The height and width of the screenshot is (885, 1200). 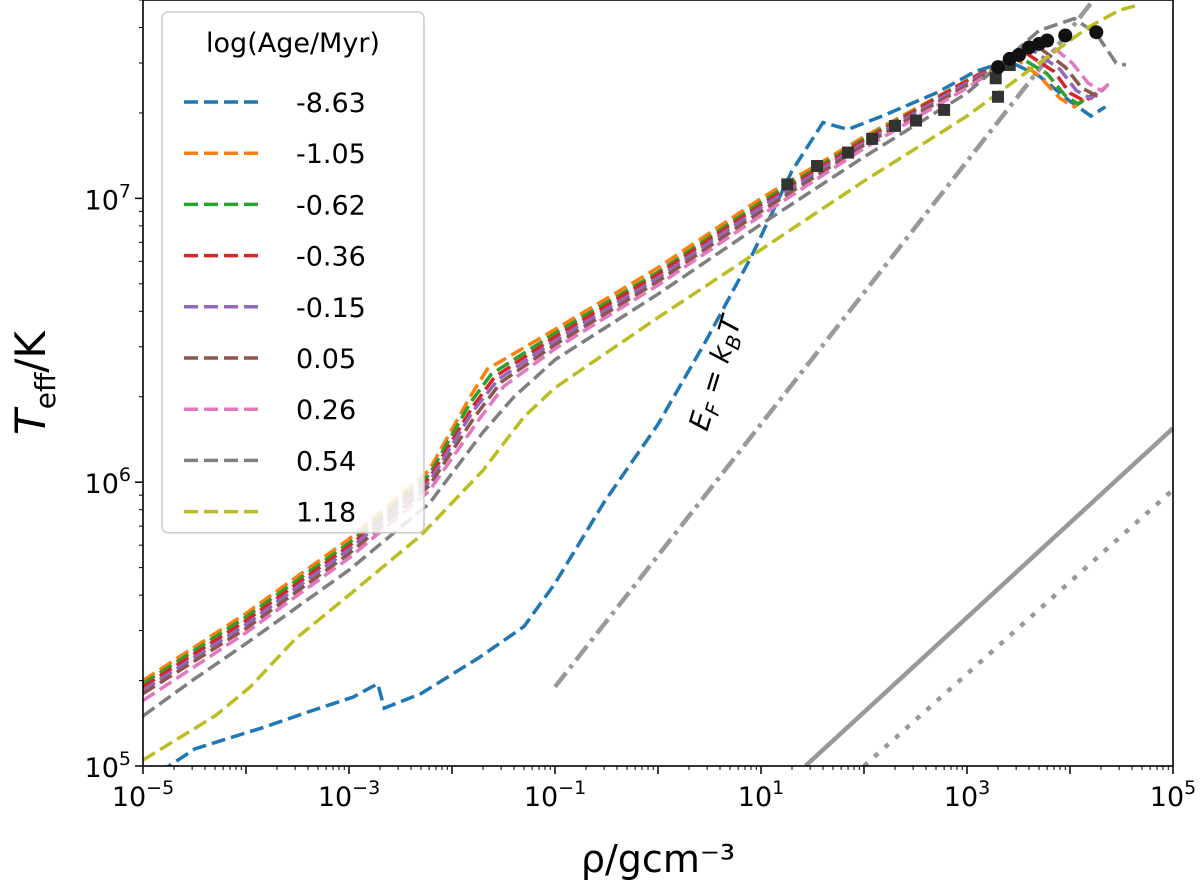 What do you see at coordinates (34, 382) in the screenshot?
I see `y-axis-label: Teff/K` at bounding box center [34, 382].